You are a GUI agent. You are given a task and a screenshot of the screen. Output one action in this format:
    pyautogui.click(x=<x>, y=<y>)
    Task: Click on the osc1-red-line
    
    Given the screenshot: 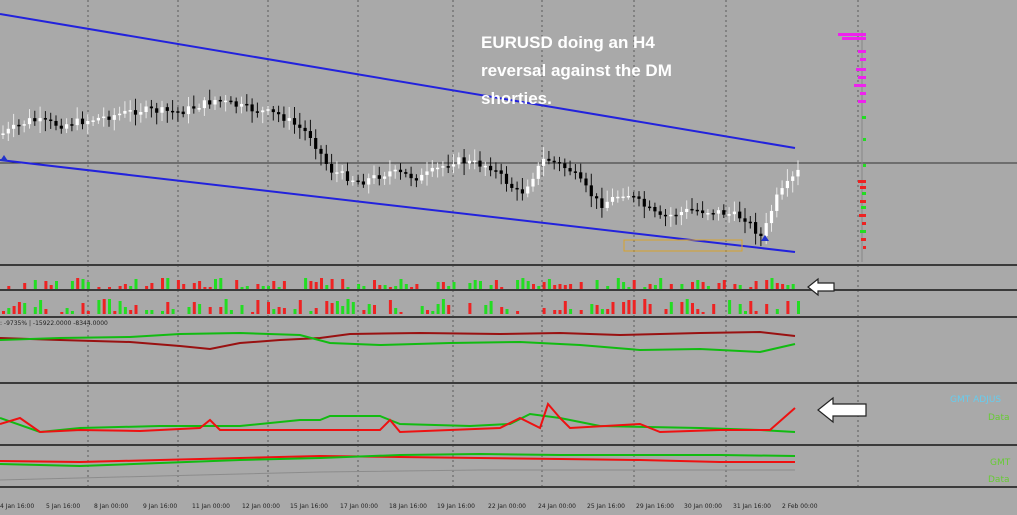 What is the action you would take?
    pyautogui.click(x=398, y=340)
    